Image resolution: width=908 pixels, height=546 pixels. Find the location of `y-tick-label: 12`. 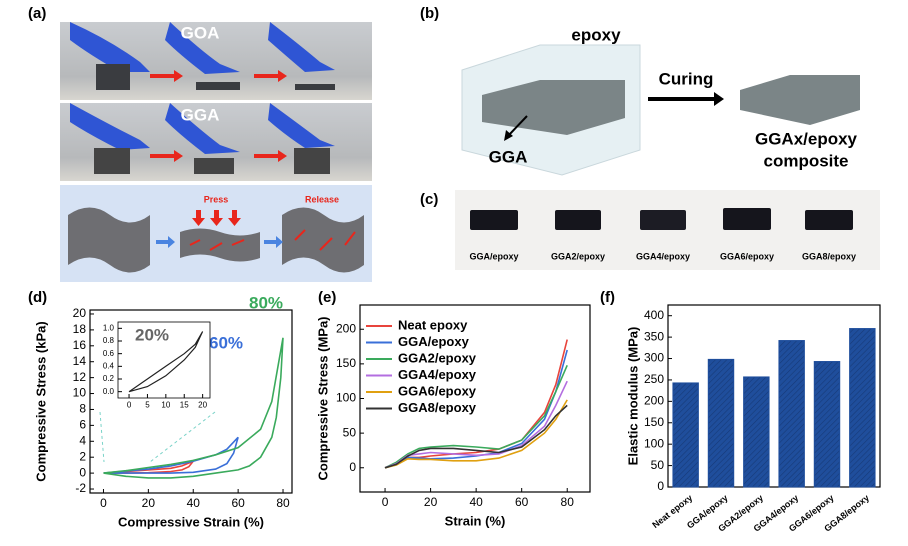

y-tick-label: 12 is located at coordinates (80, 377).